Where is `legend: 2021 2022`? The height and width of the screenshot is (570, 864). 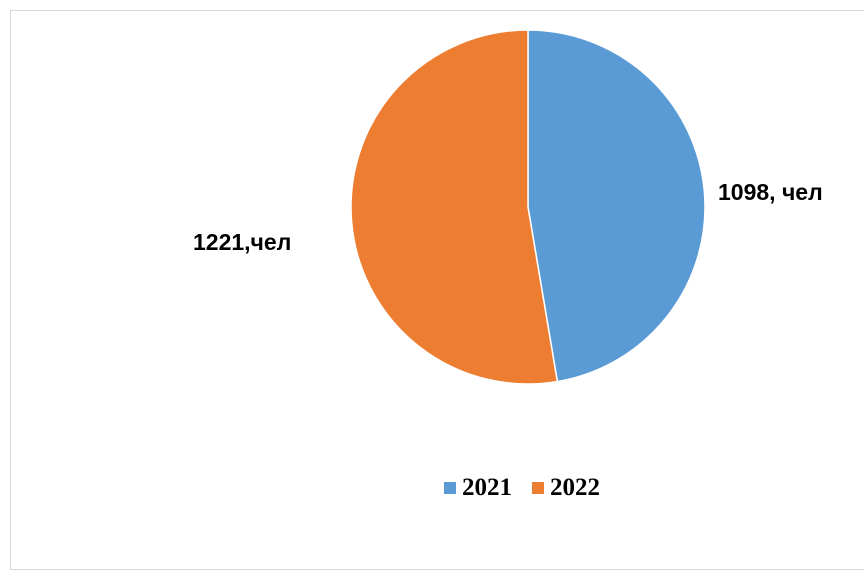 legend: 2021 2022 is located at coordinates (532, 488).